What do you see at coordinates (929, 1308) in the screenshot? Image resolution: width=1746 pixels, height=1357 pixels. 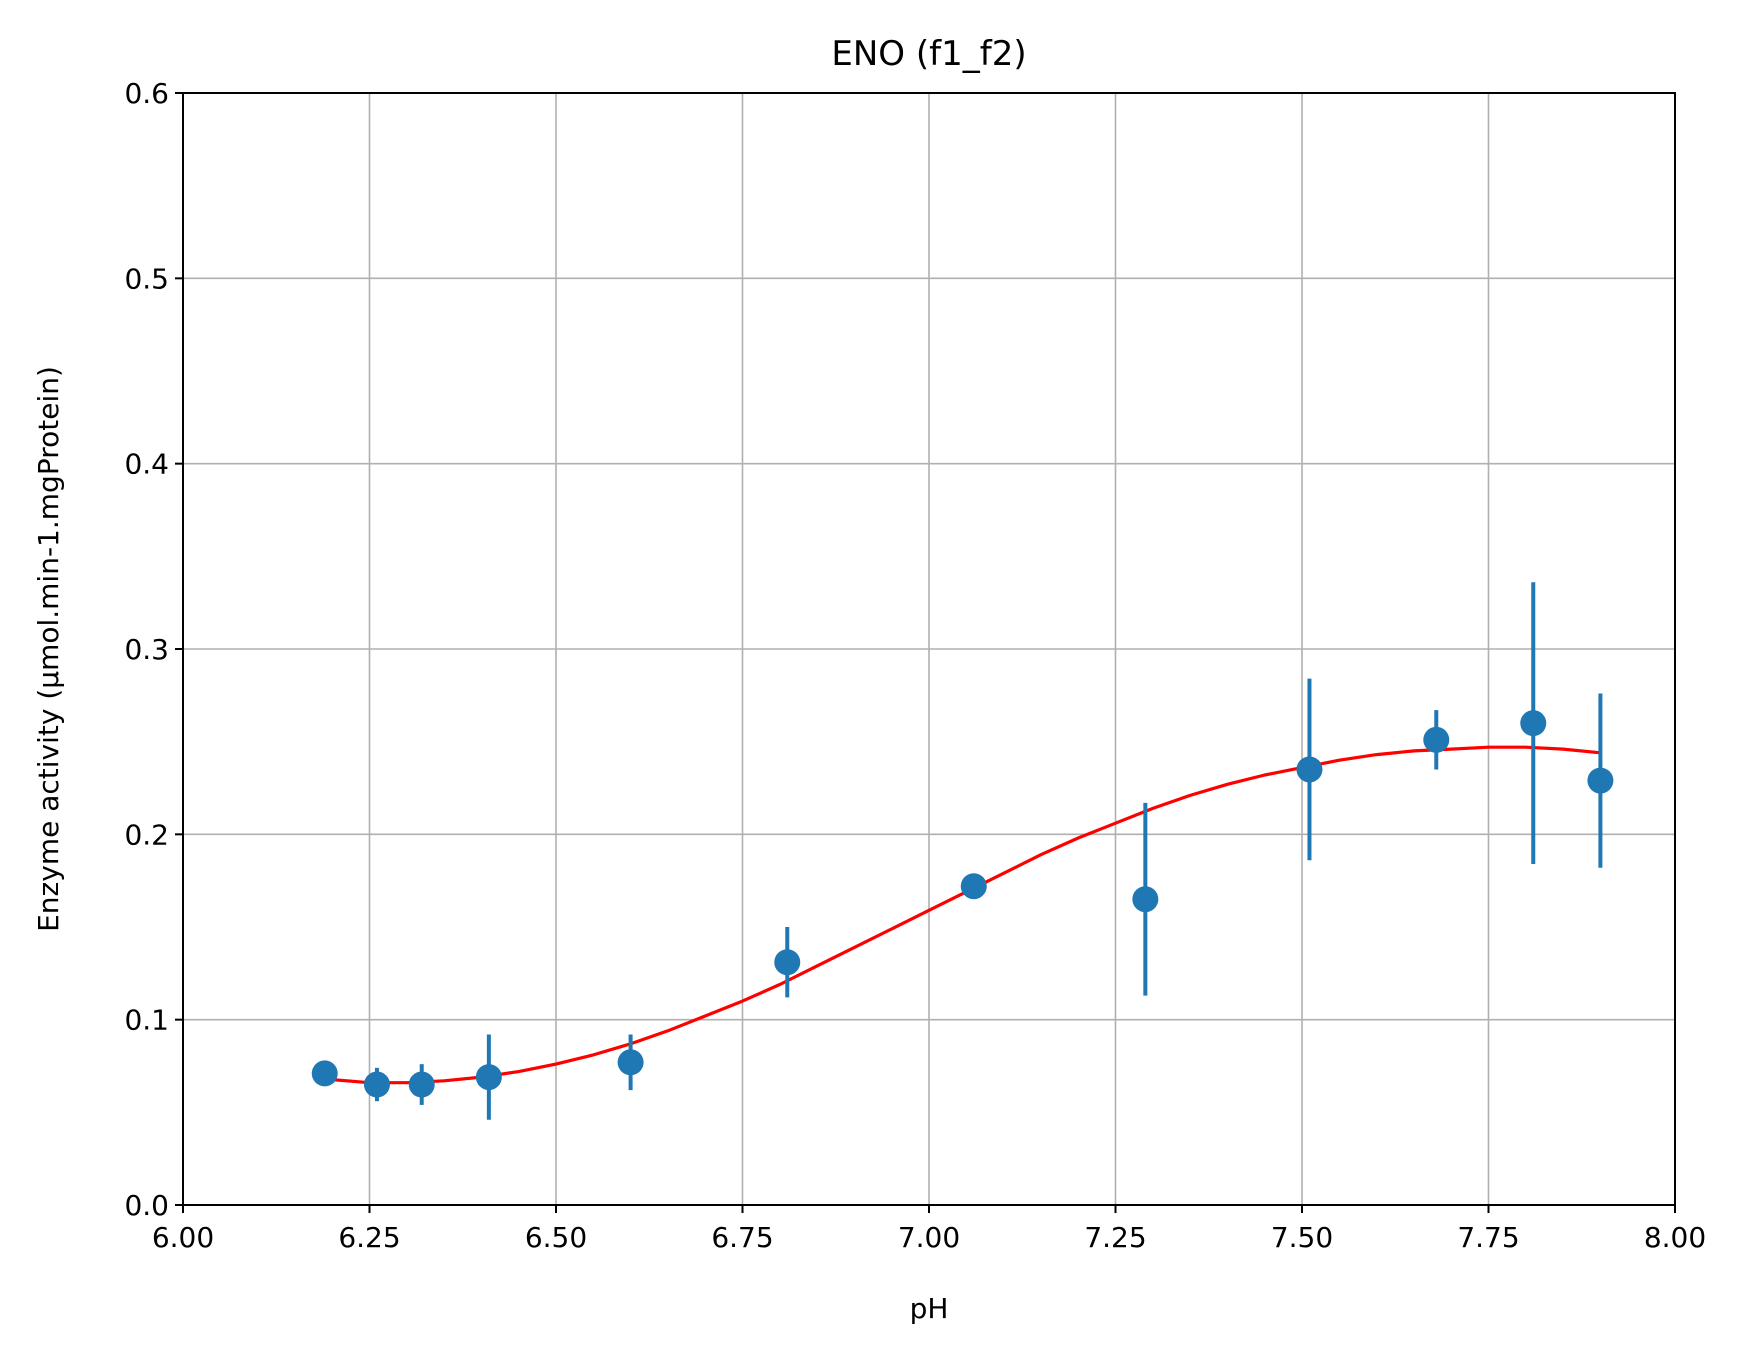 I see `x-axis-label: pH` at bounding box center [929, 1308].